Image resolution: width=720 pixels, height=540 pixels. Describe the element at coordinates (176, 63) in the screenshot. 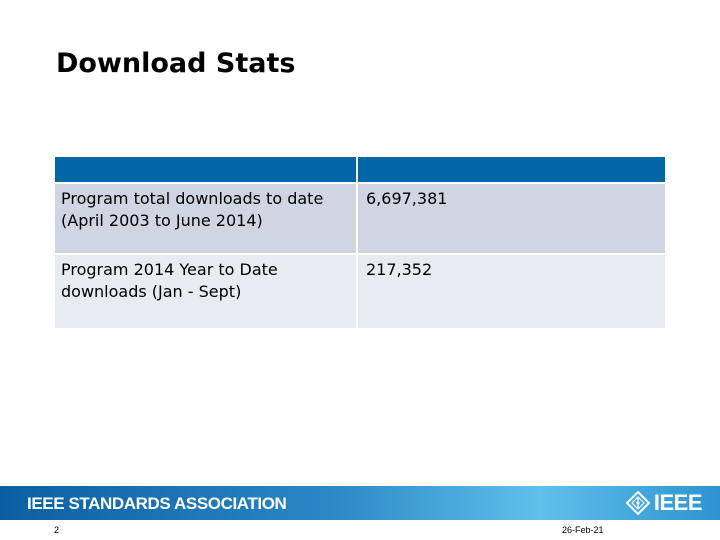

I see `slide-title: Download Stats` at that location.